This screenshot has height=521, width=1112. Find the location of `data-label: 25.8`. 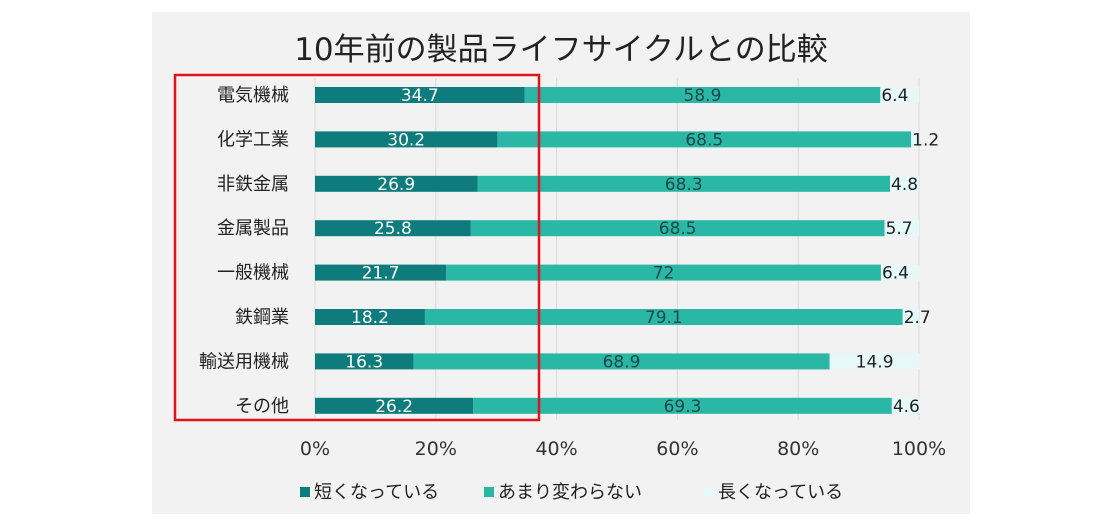

data-label: 25.8 is located at coordinates (393, 229).